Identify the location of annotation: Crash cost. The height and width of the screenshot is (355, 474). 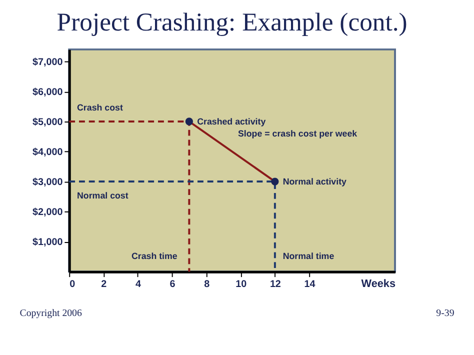
(100, 107).